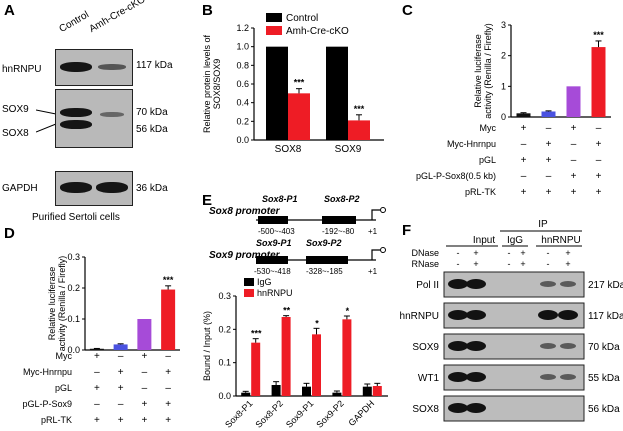 The width and height of the screenshot is (623, 431). Describe the element at coordinates (373, 231) in the screenshot. I see `sox8-tss-label: +1` at that location.